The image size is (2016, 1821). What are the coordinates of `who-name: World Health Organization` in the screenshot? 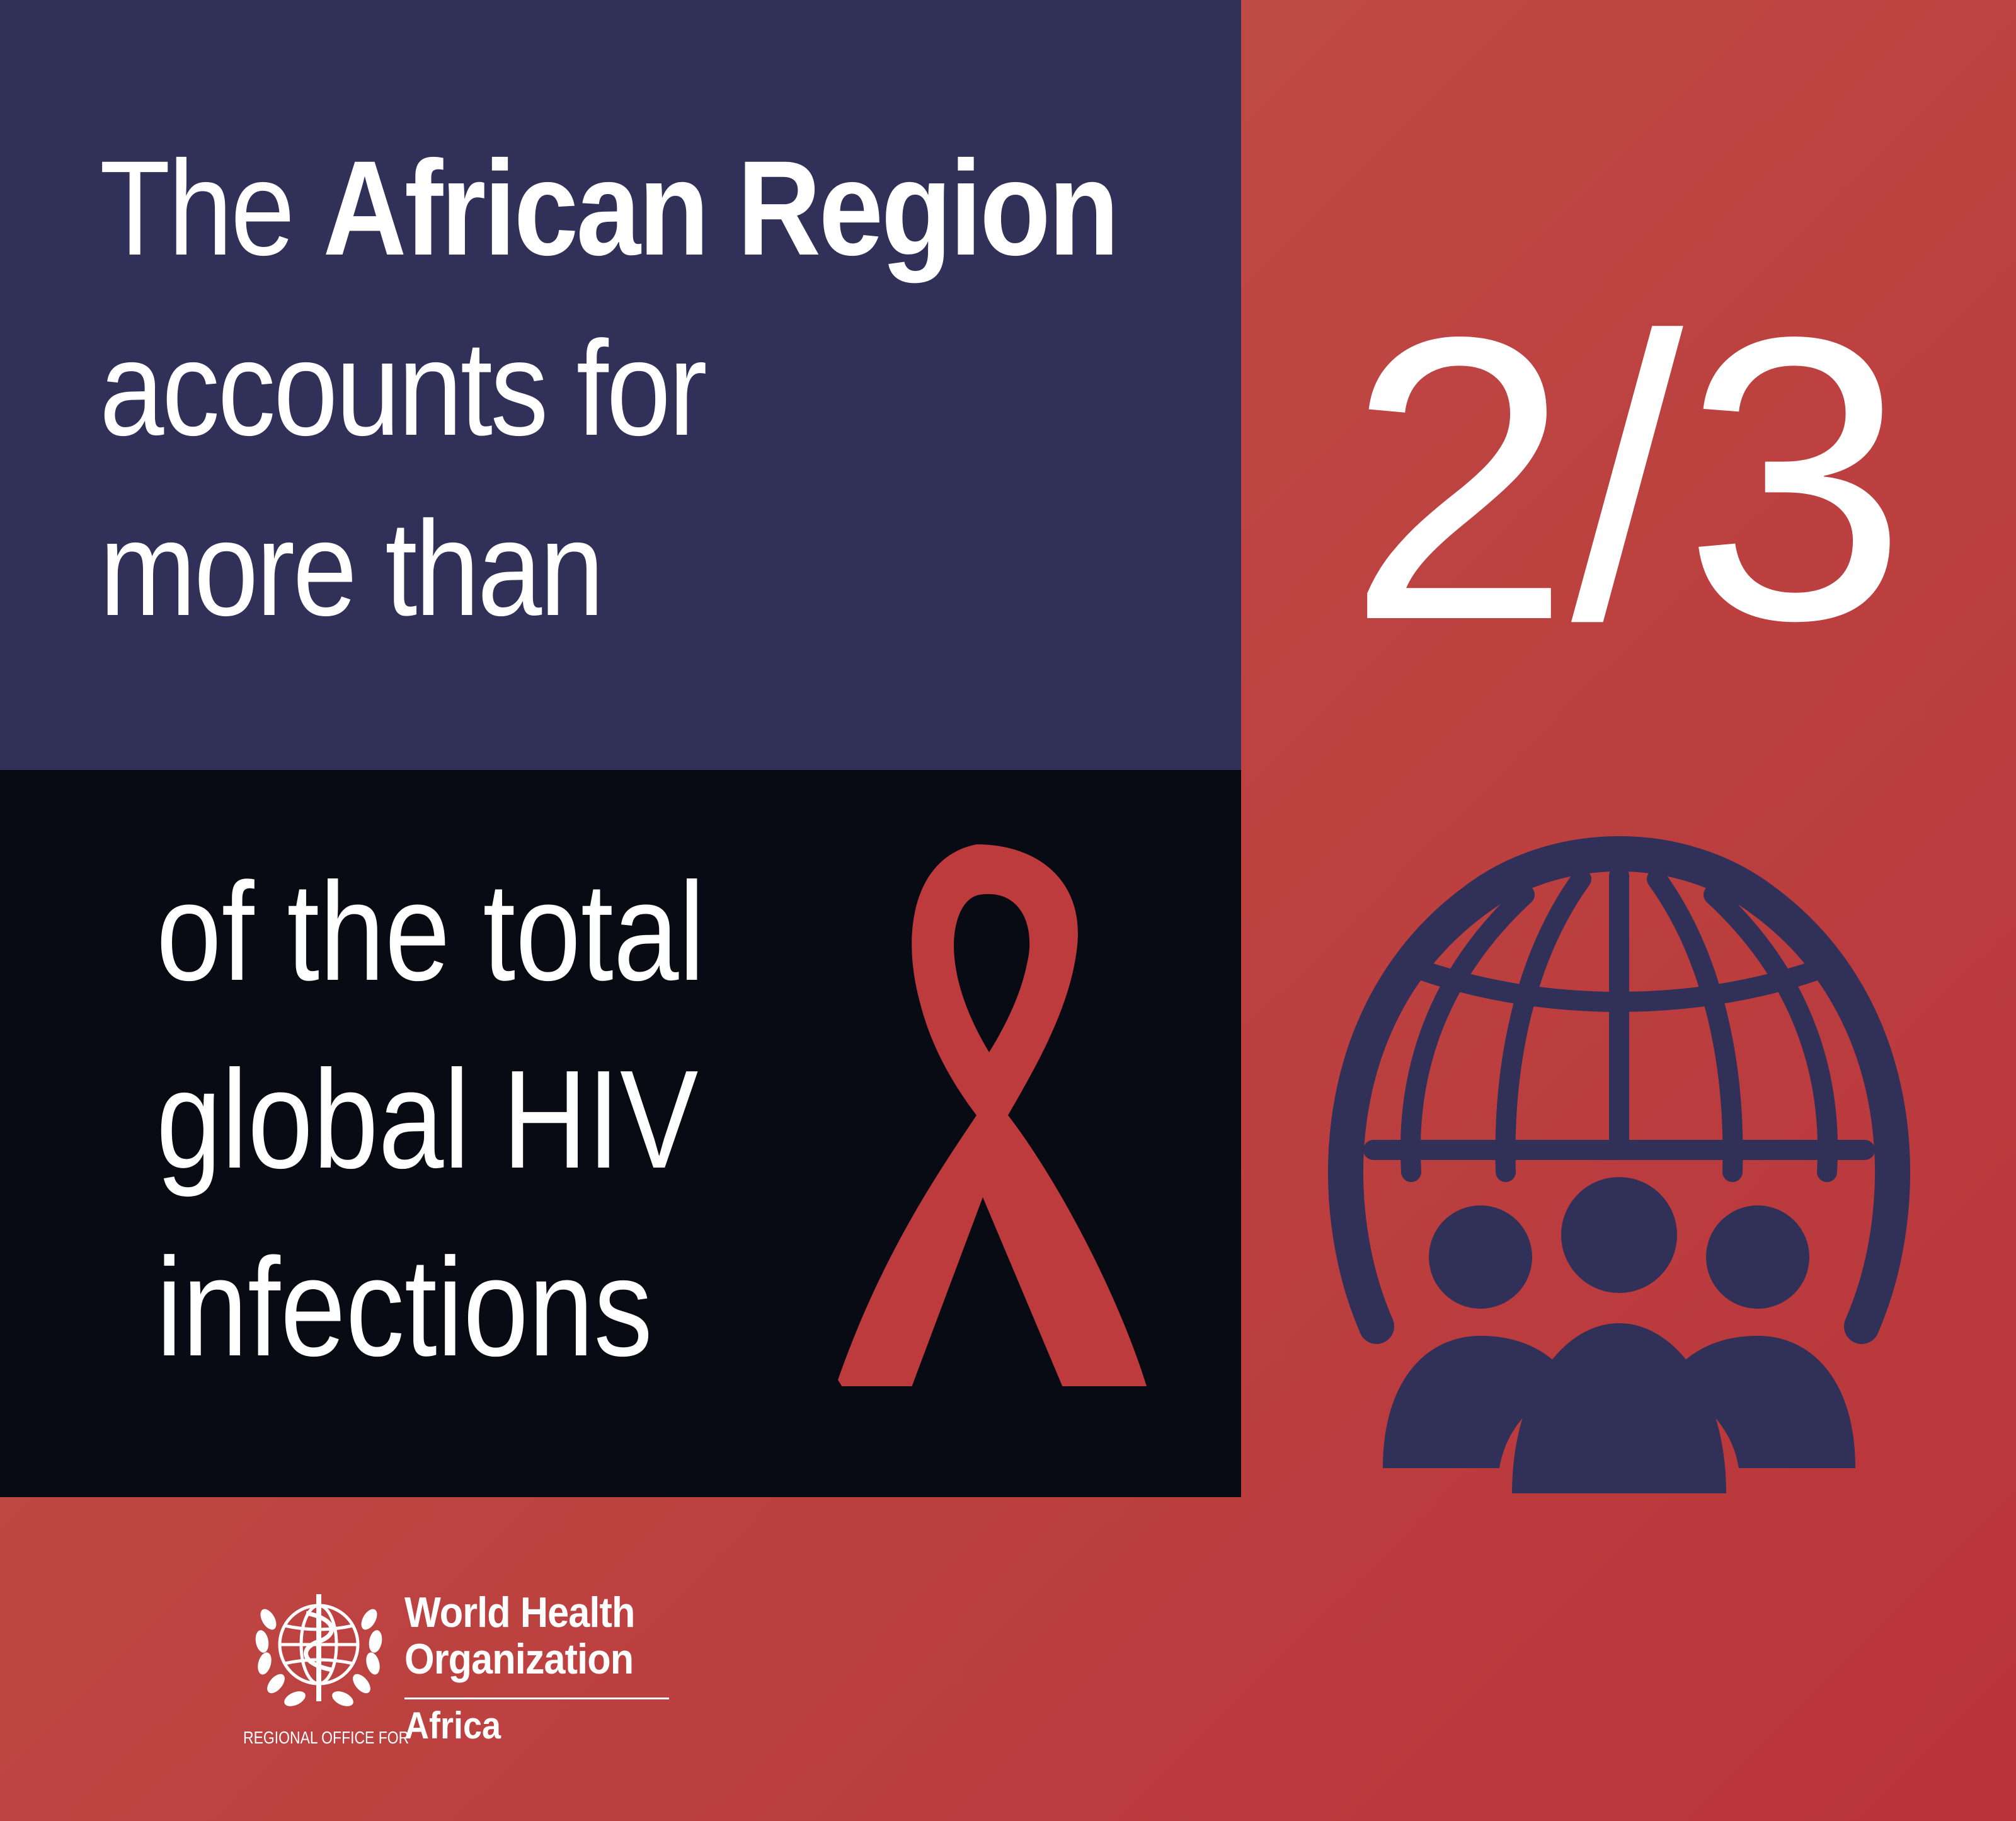 It's located at (519, 1635).